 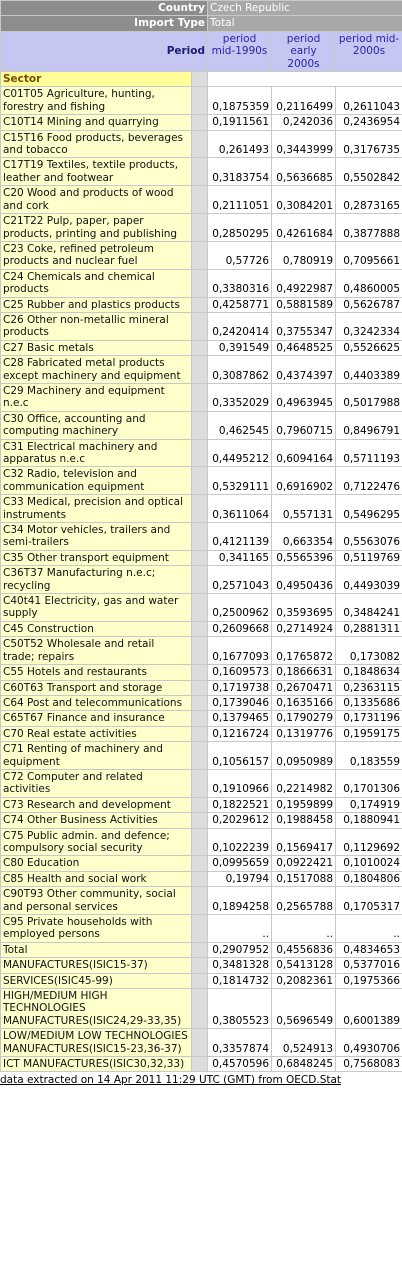 What do you see at coordinates (240, 1064) in the screenshot?
I see `value-cell: 0,4570596` at bounding box center [240, 1064].